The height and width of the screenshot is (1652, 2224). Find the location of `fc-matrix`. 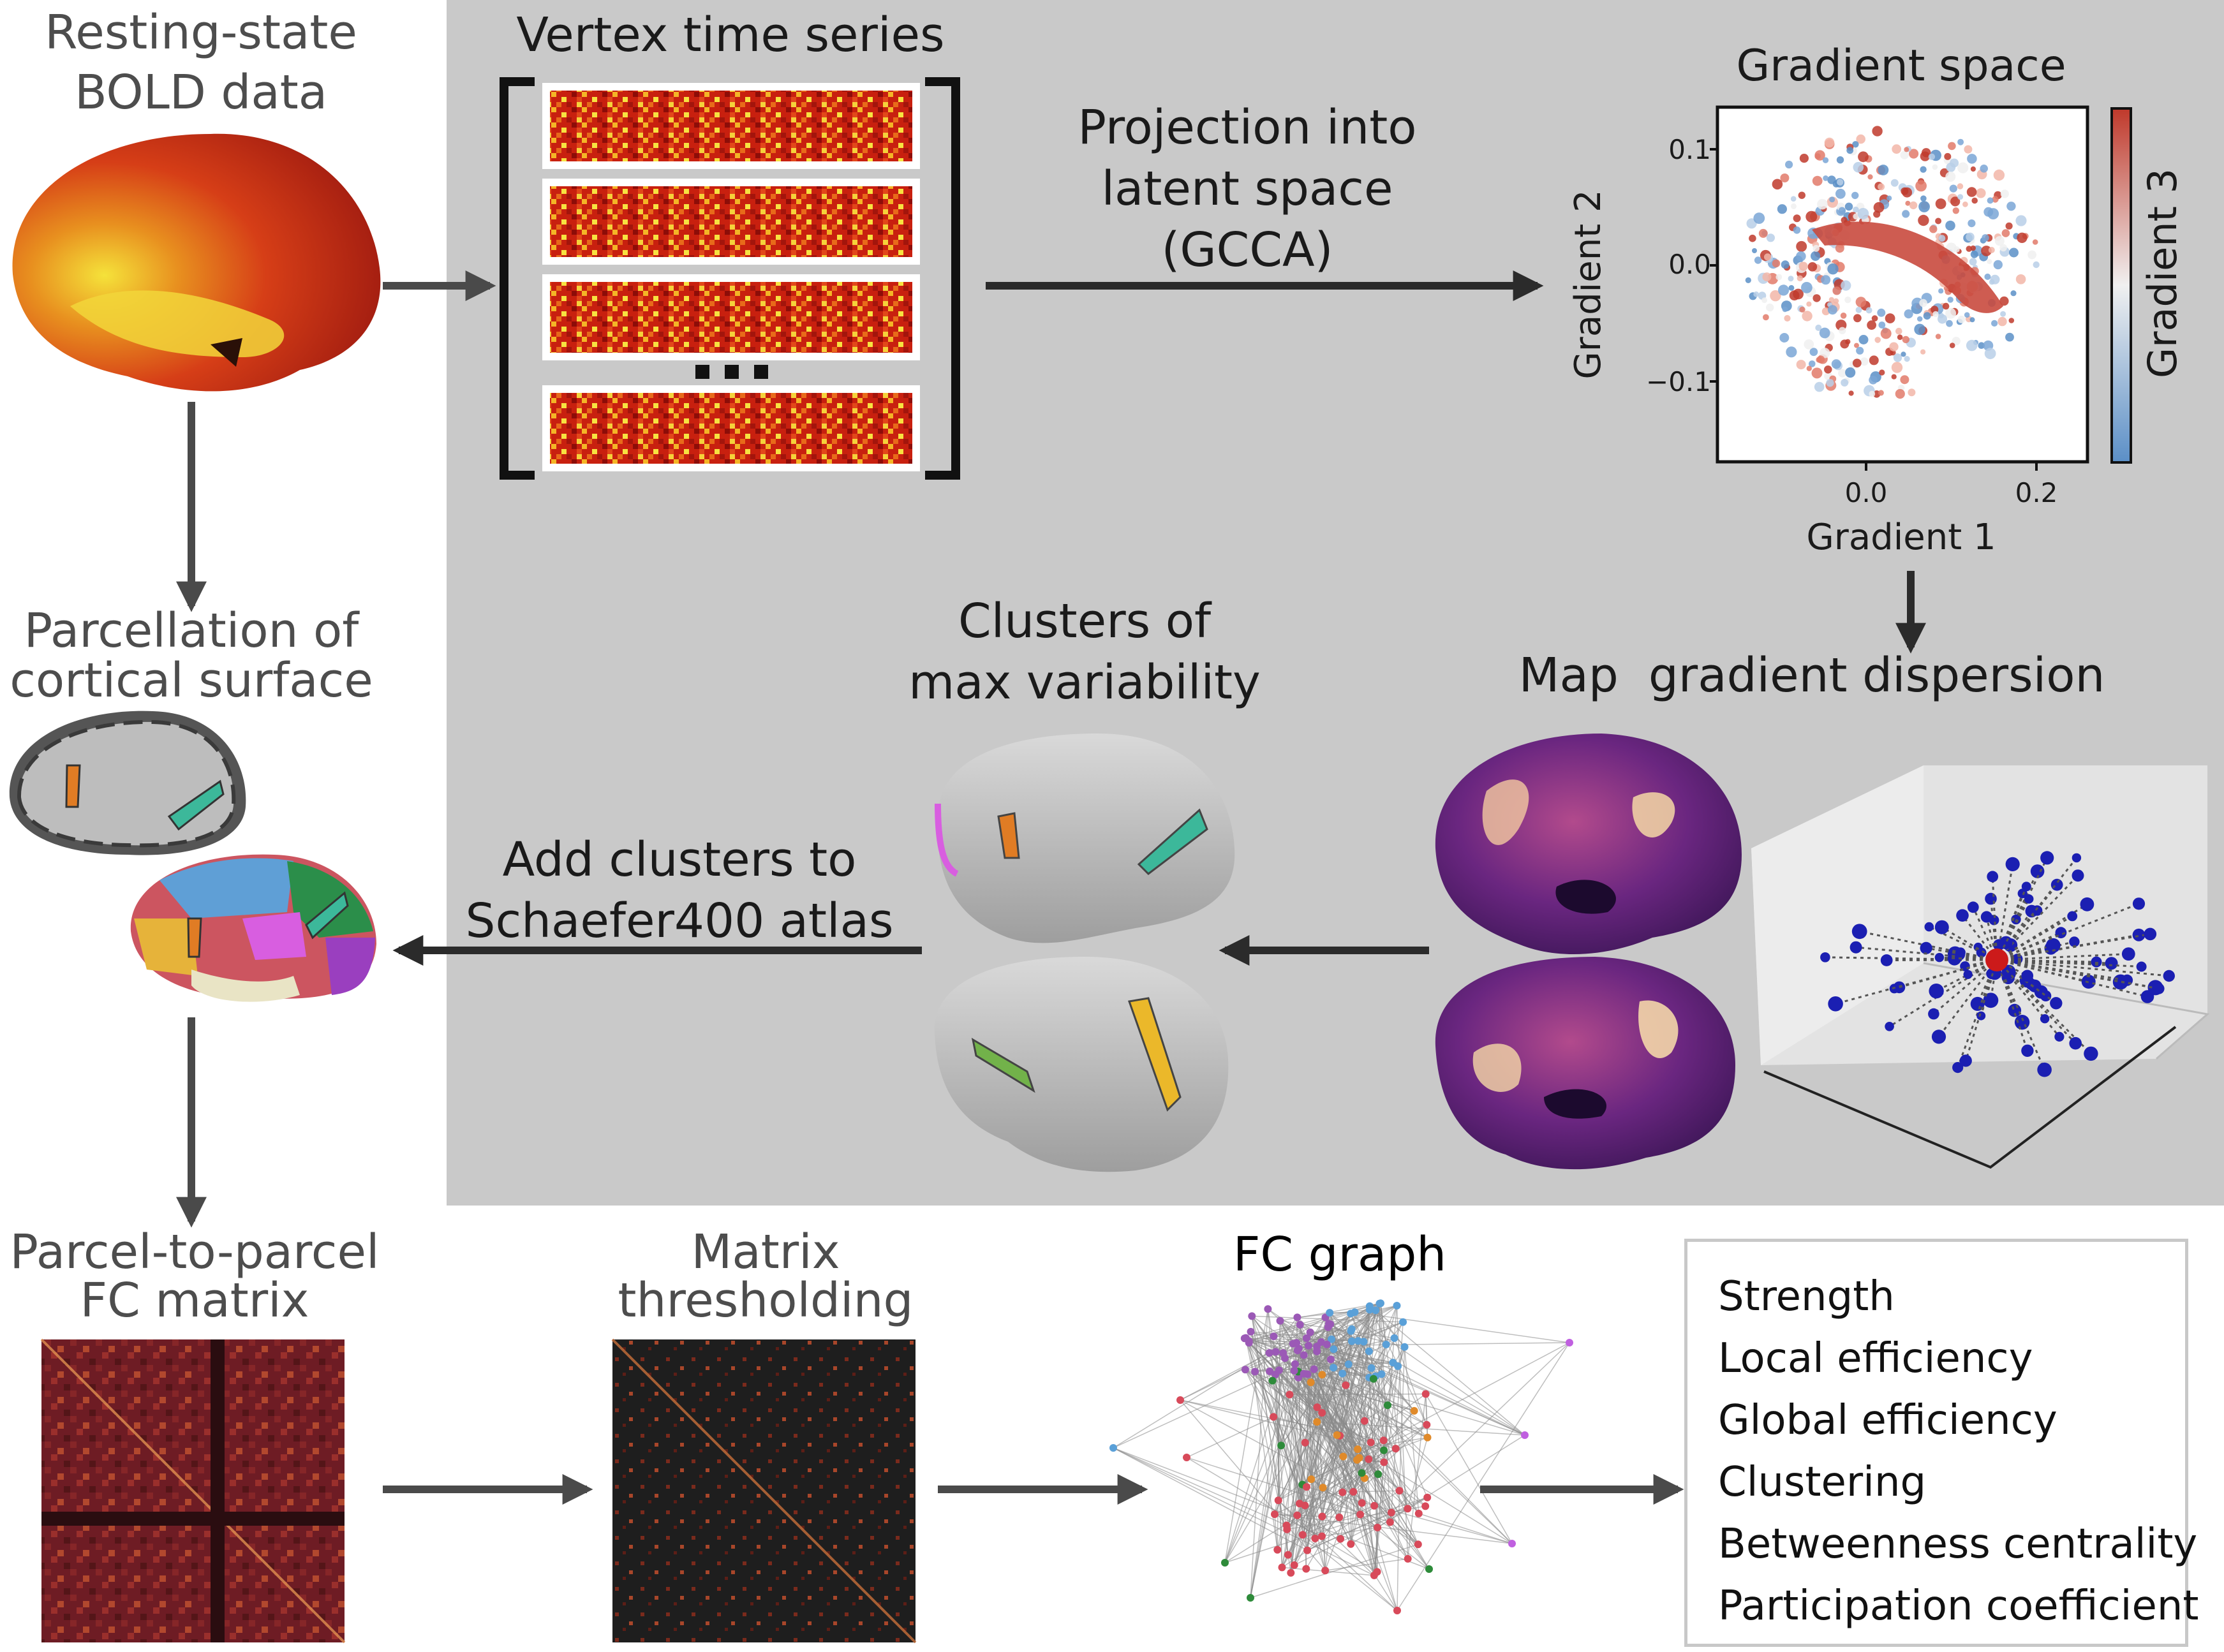

fc-matrix is located at coordinates (193, 1491).